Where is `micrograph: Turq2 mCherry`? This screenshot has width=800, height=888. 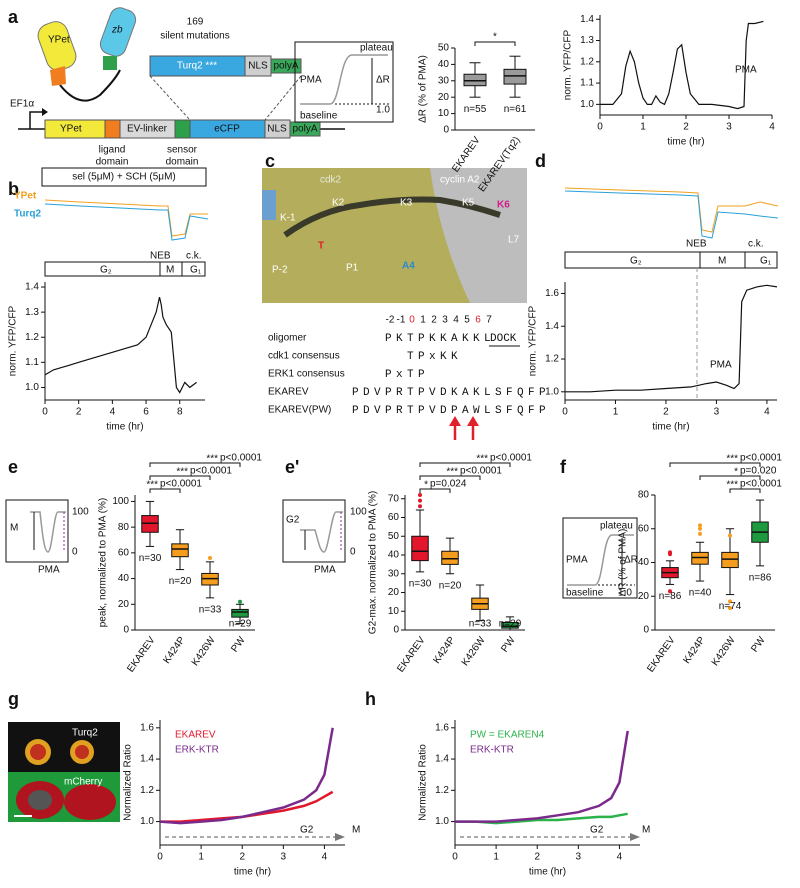 micrograph: Turq2 mCherry is located at coordinates (64, 772).